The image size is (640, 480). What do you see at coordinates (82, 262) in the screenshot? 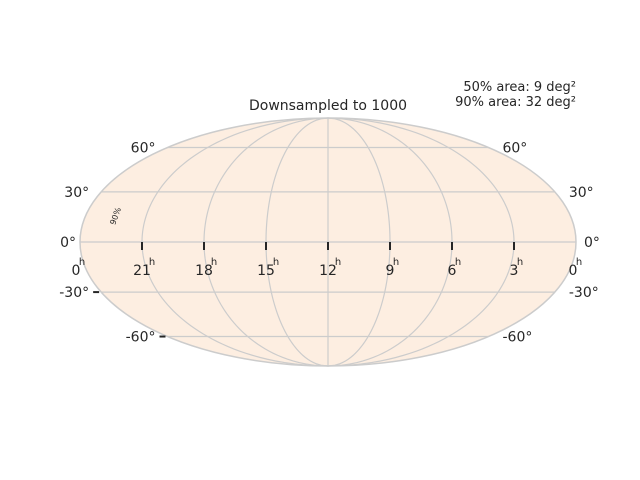
I see `ra-tick-unit-24: h` at bounding box center [82, 262].